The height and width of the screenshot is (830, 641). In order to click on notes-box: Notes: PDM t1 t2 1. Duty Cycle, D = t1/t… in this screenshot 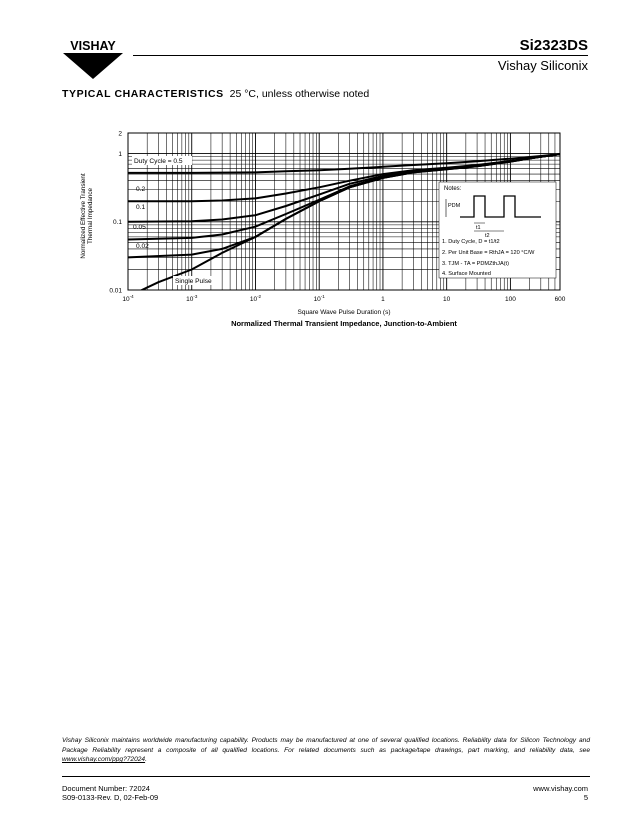, I will do `click(497, 230)`.